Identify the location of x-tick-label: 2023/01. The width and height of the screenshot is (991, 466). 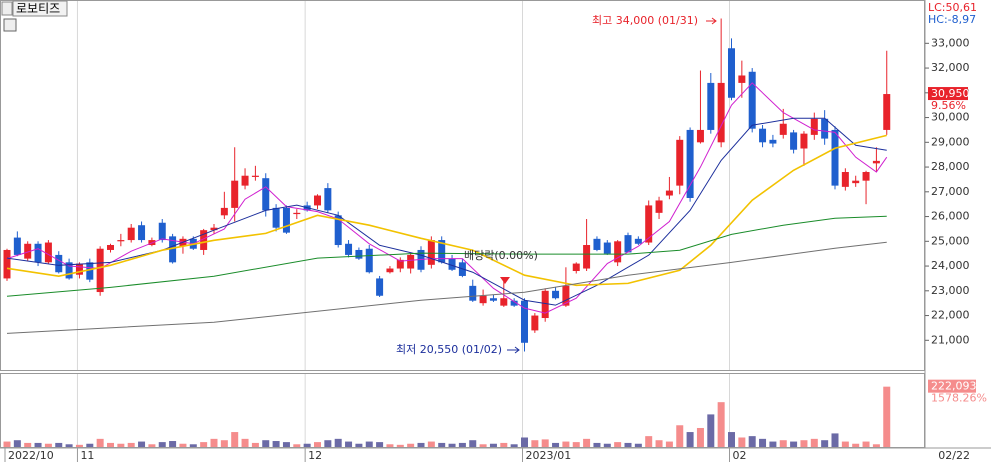
(549, 455).